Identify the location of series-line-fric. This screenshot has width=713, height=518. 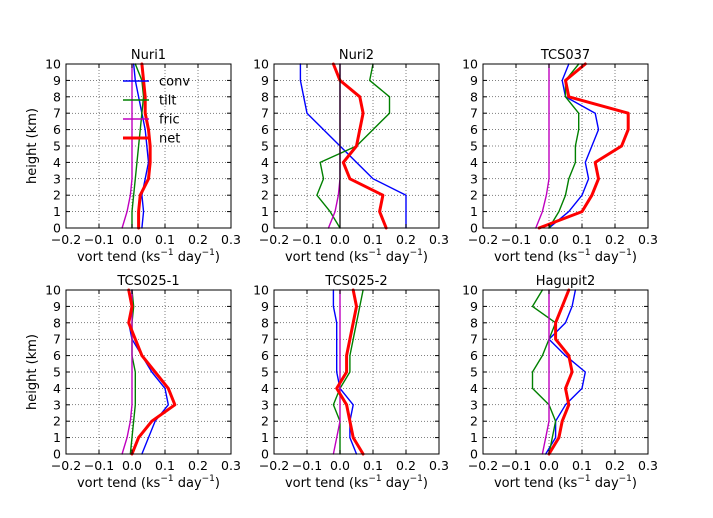
(545, 372).